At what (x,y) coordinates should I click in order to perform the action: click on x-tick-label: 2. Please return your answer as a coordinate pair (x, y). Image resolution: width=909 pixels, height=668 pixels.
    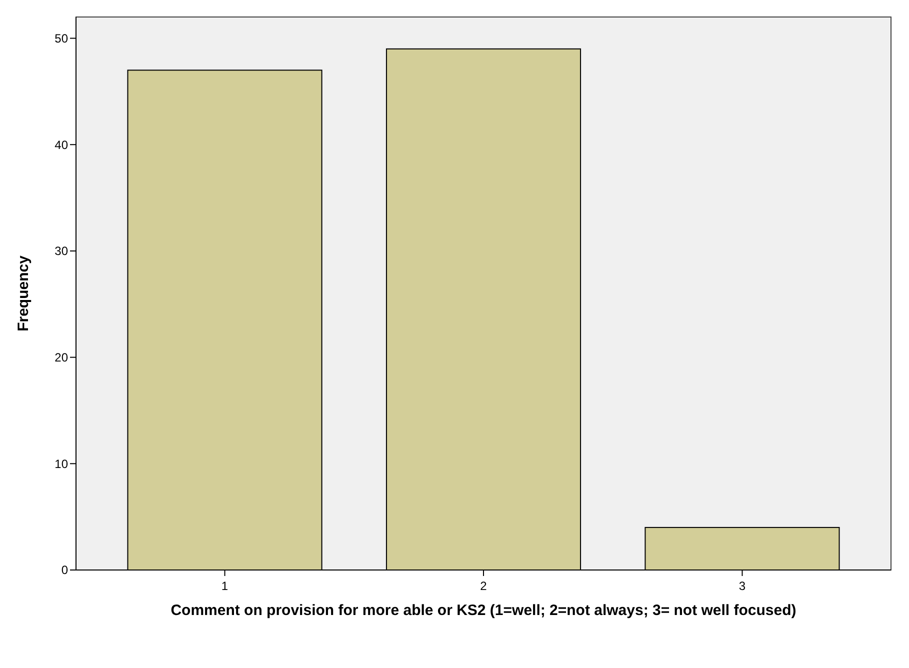
    Looking at the image, I should click on (484, 586).